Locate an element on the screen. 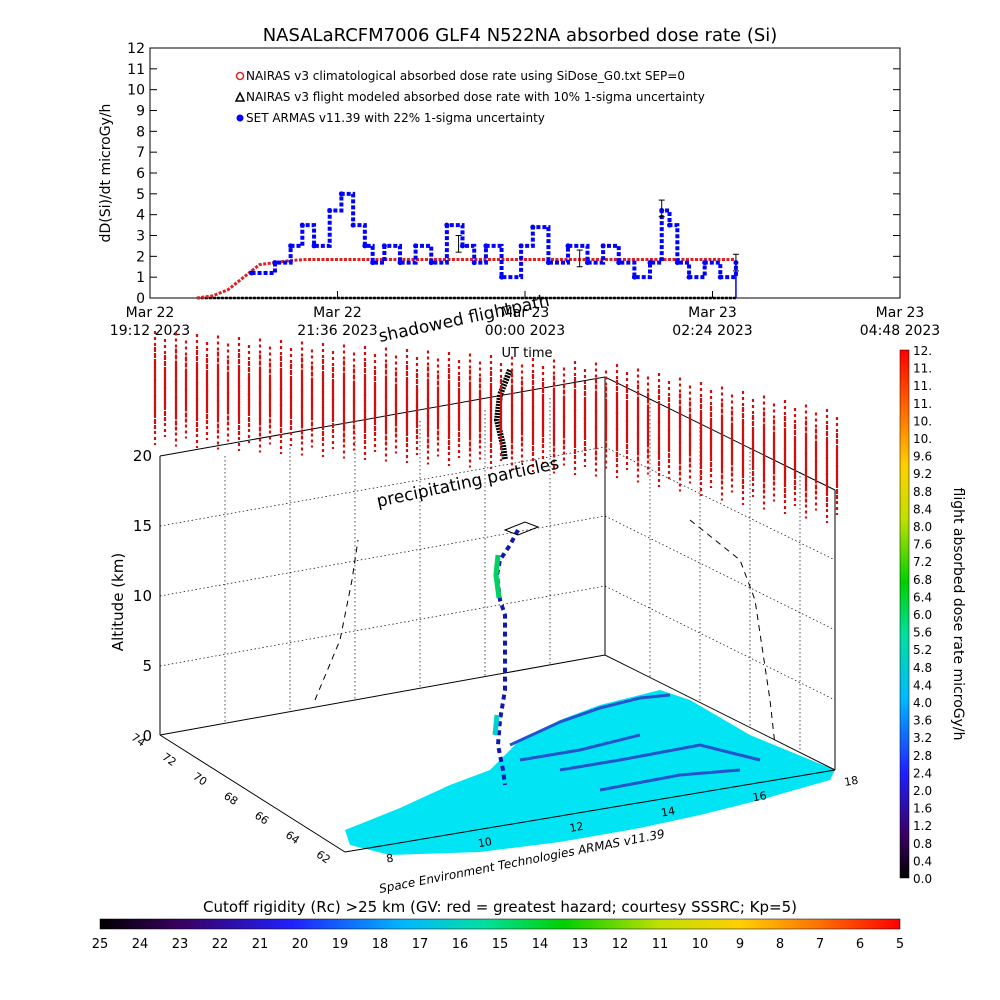 The width and height of the screenshot is (1000, 1000). top-y-tick-label: 7 is located at coordinates (140, 153).